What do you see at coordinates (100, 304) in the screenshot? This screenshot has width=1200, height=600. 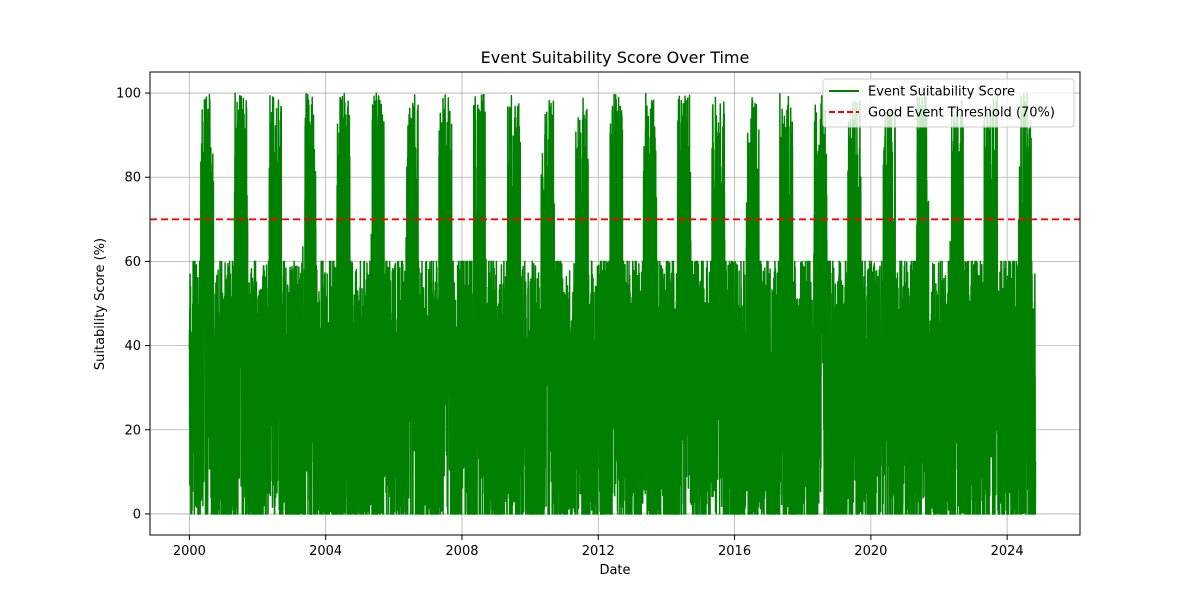 I see `y-axis-label: Suitability Score (%)` at bounding box center [100, 304].